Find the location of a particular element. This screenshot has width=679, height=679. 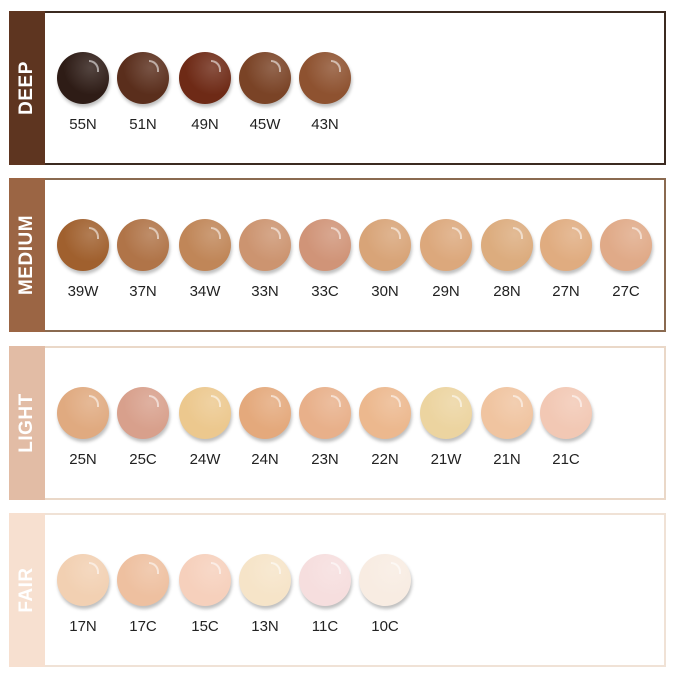

group-label: FAIR is located at coordinates (26, 590).